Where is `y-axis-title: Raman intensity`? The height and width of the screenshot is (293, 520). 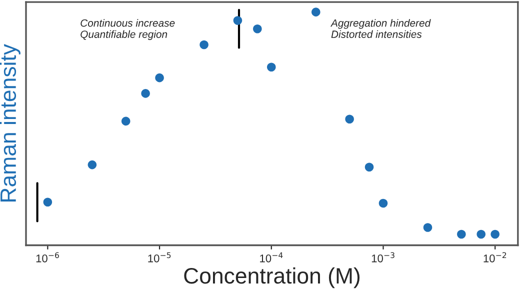
y-axis-title: Raman intensity is located at coordinates (10, 123).